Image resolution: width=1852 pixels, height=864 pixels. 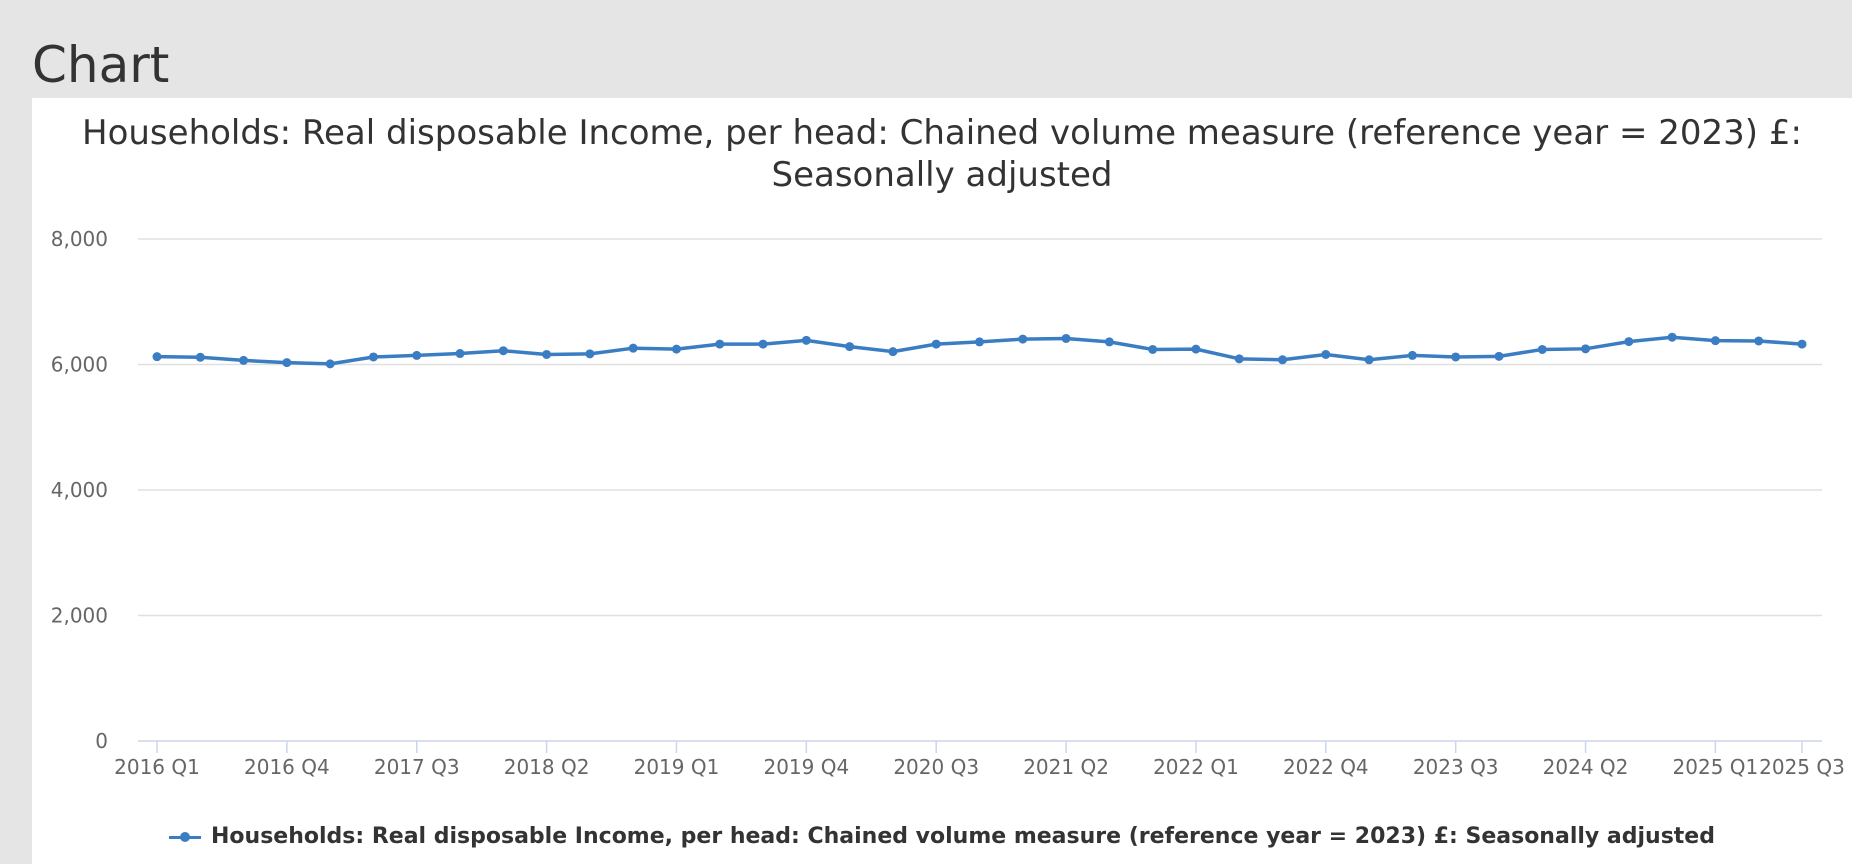 What do you see at coordinates (1066, 767) in the screenshot?
I see `x-tick-label: 2021 Q2` at bounding box center [1066, 767].